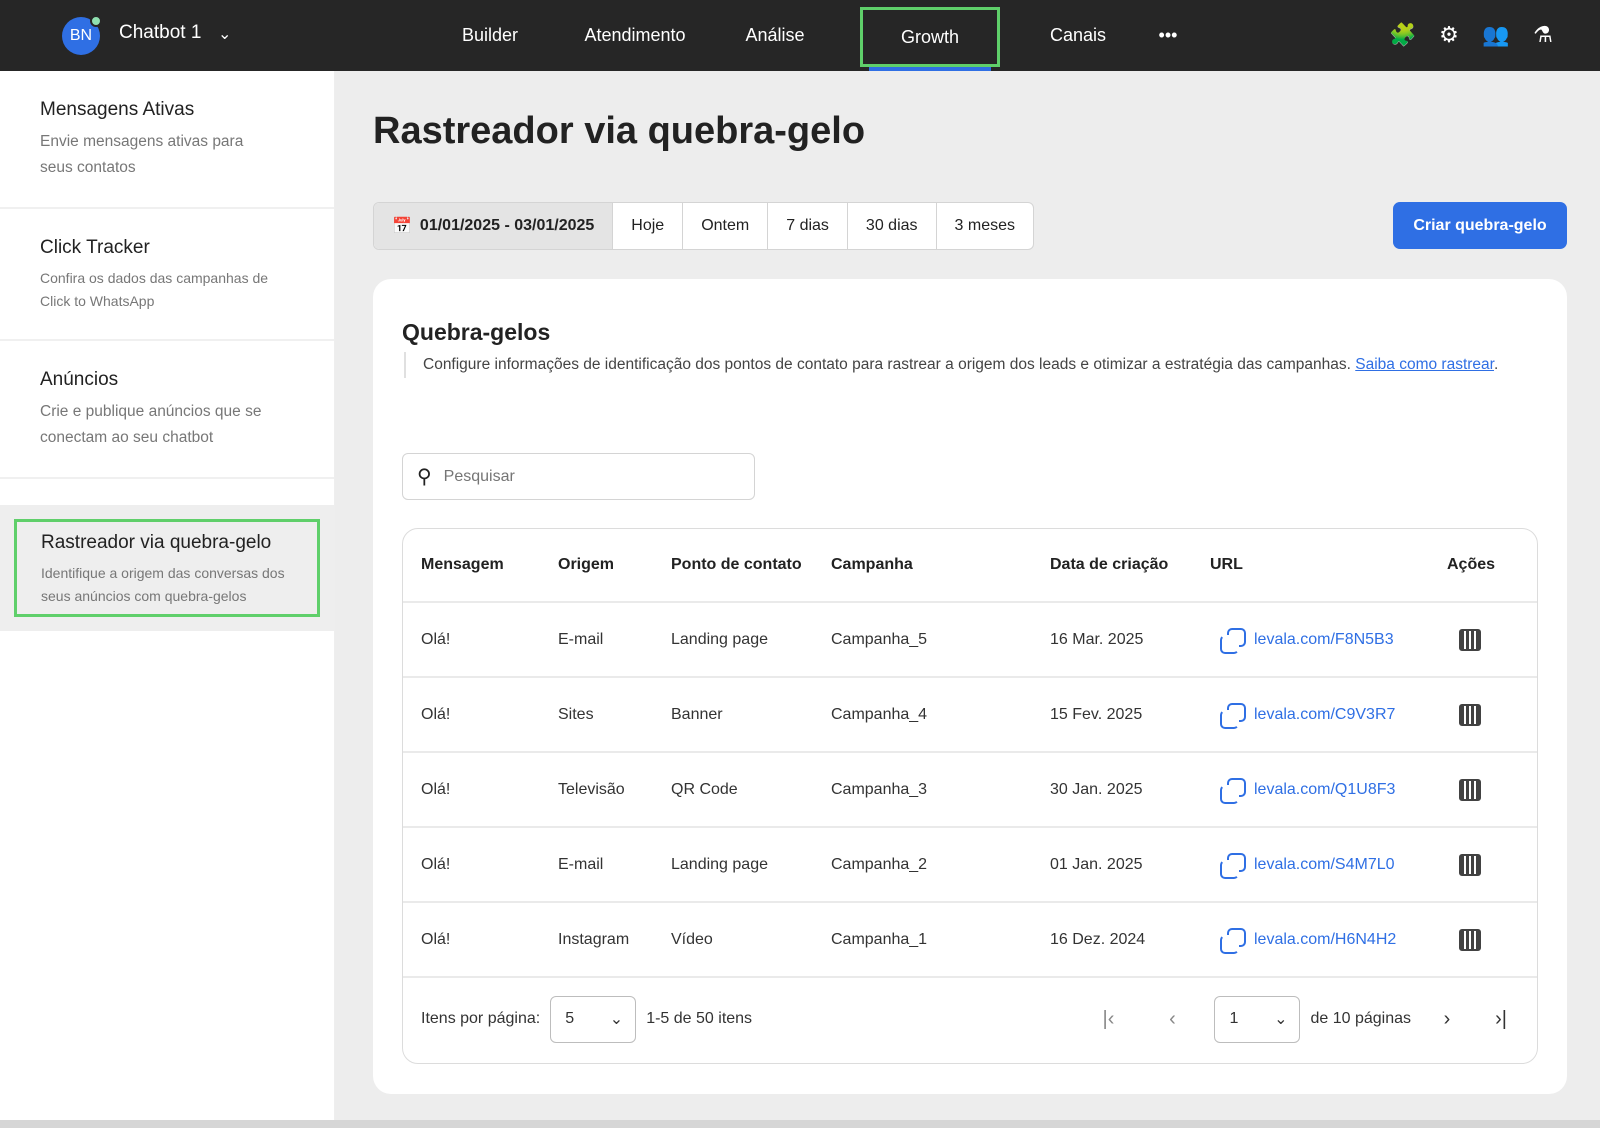 Image resolution: width=1600 pixels, height=1128 pixels. Describe the element at coordinates (1096, 789) in the screenshot. I see `table-cell: 30 Jan. 2025` at that location.